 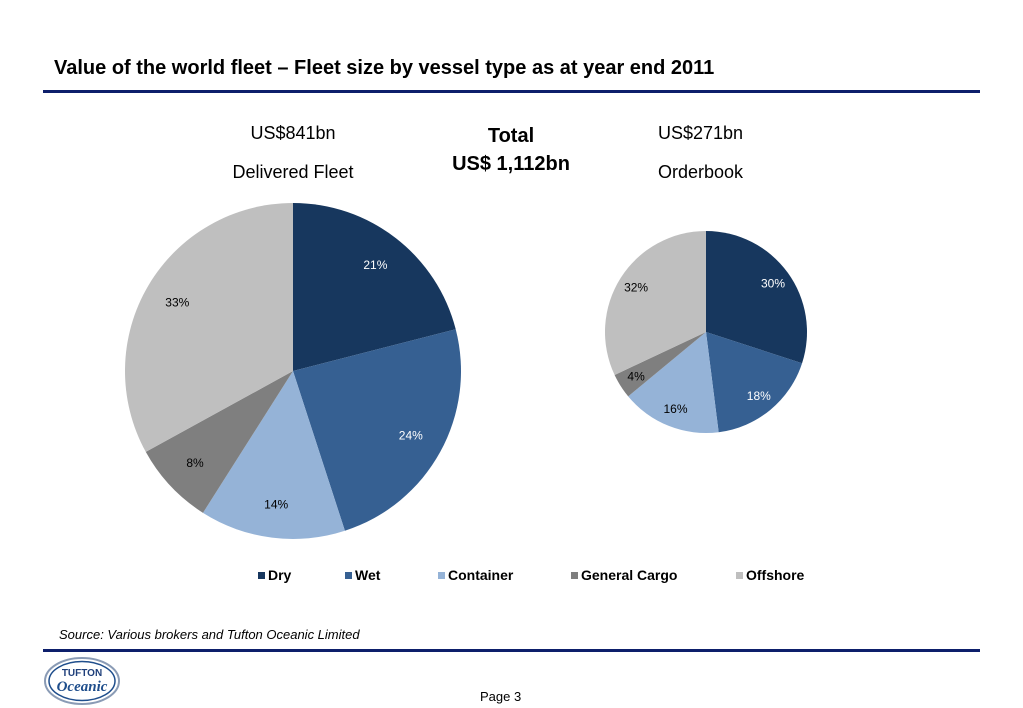 What do you see at coordinates (660, 364) in the screenshot?
I see `orderbook-slice-general-cargo` at bounding box center [660, 364].